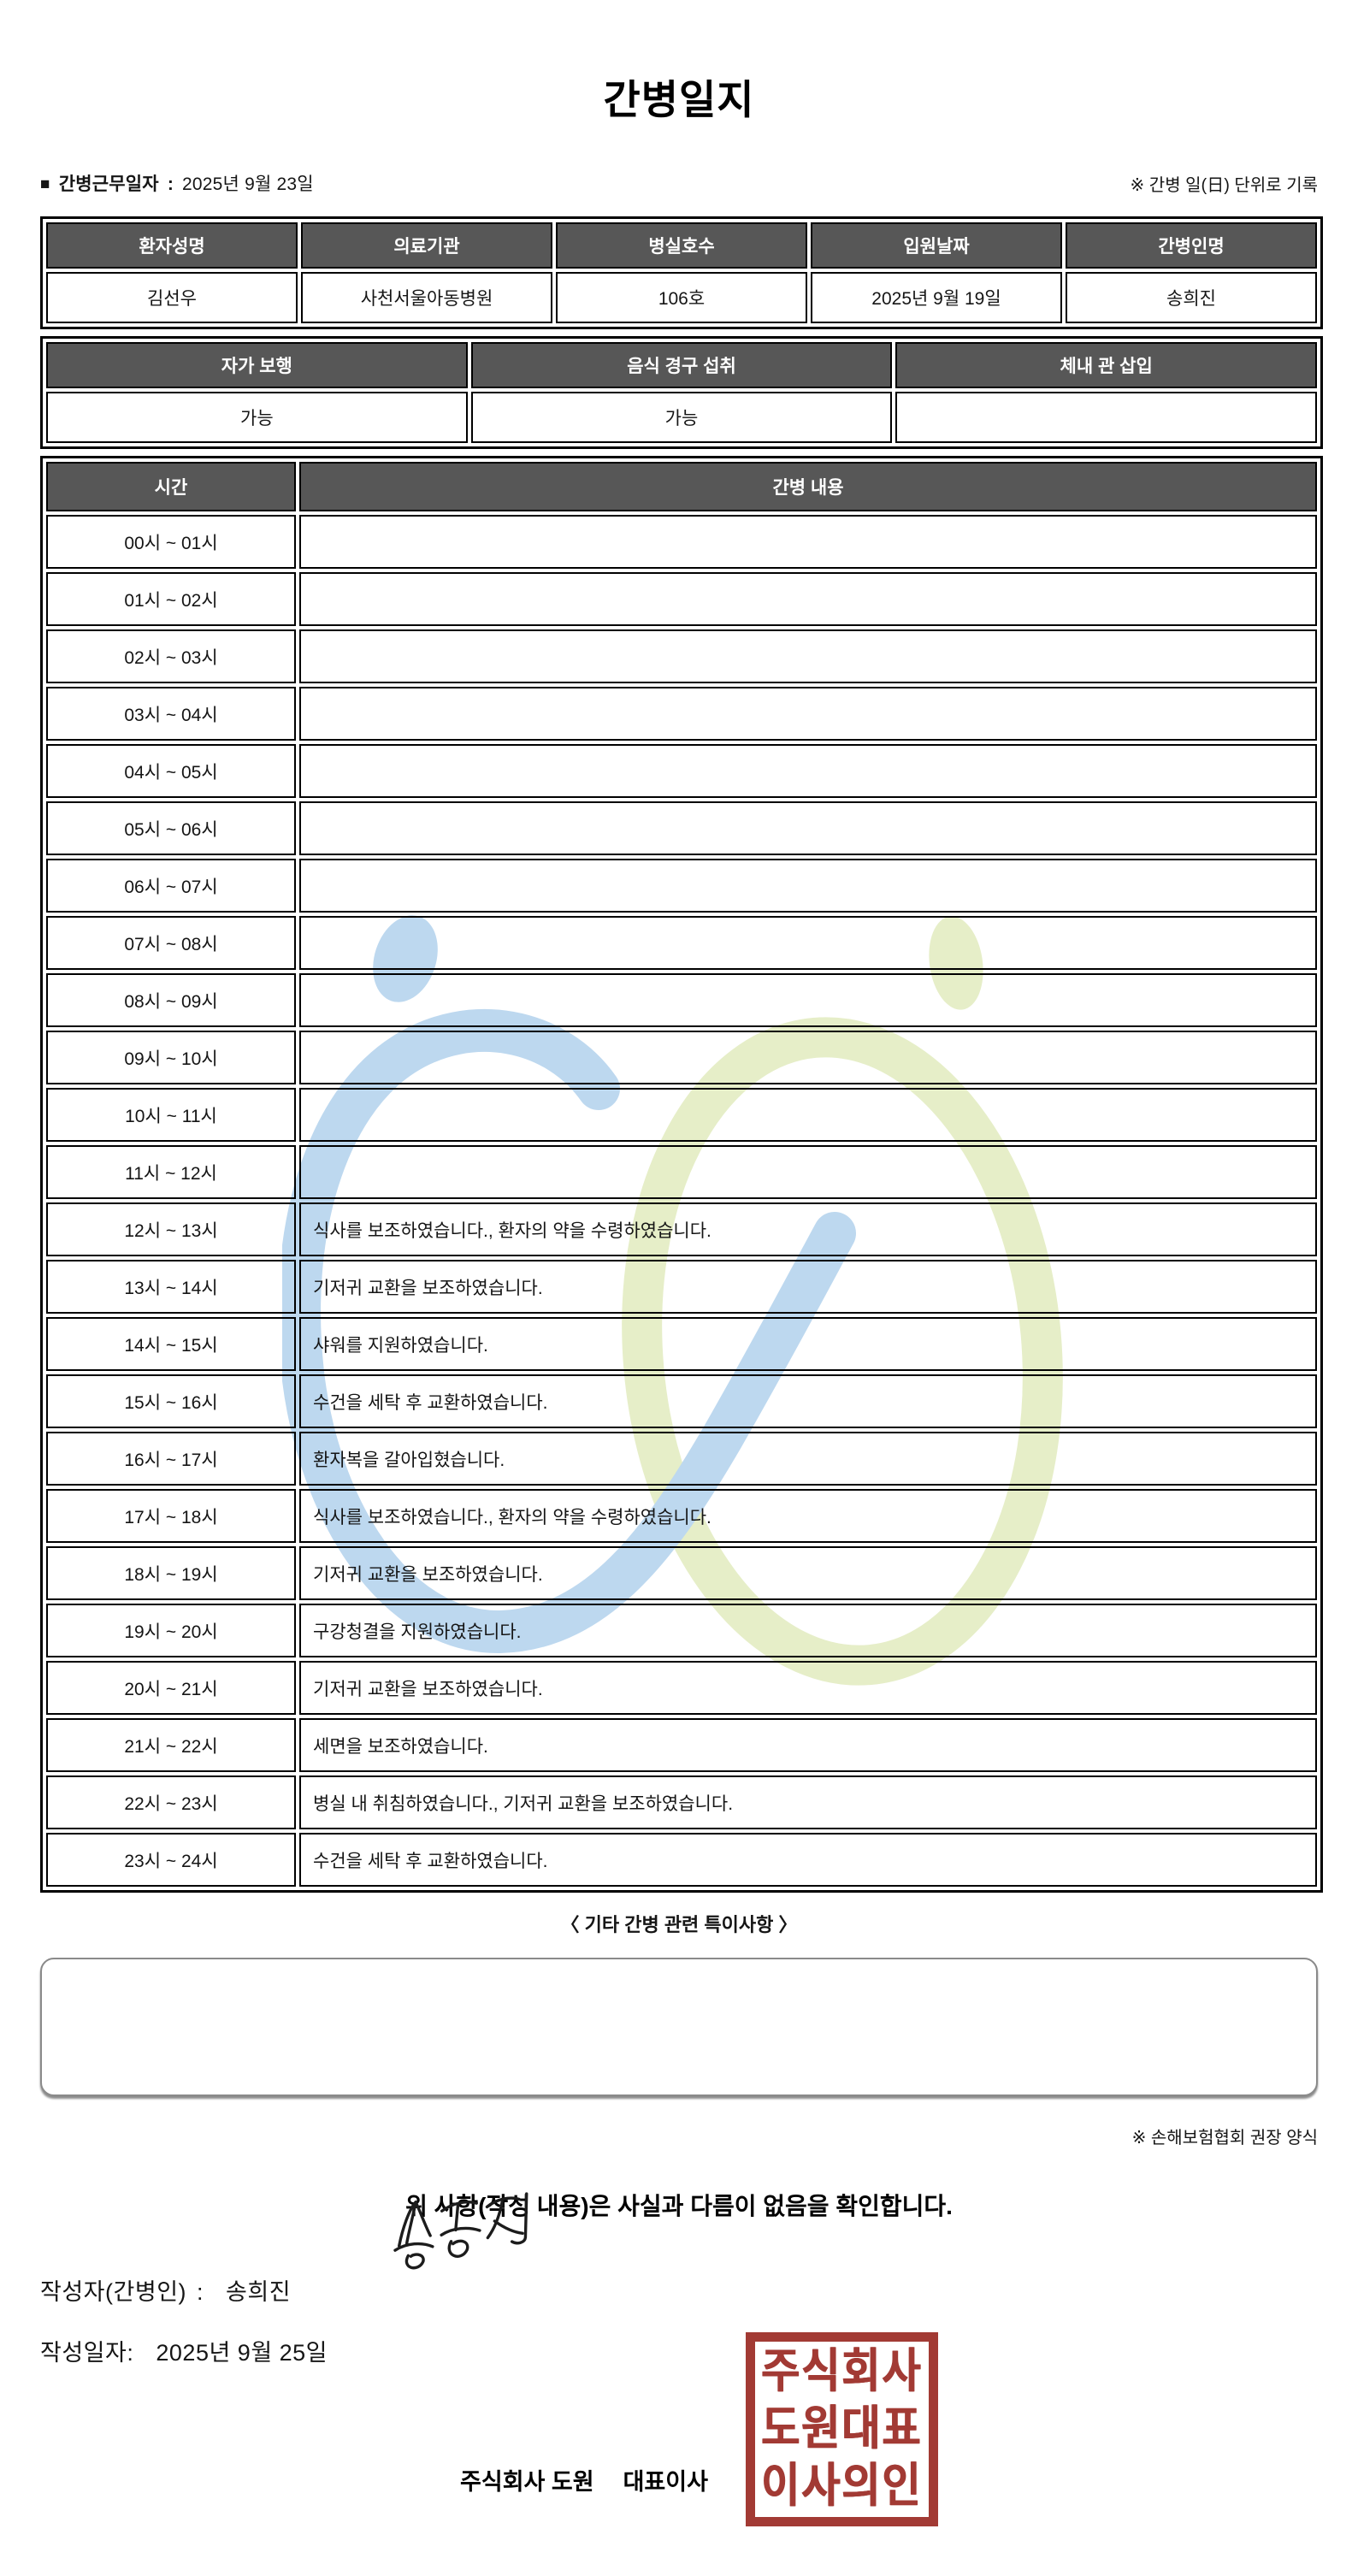  What do you see at coordinates (171, 1860) in the screenshot?
I see `hour-range-cell: 23시 ~ 24시` at bounding box center [171, 1860].